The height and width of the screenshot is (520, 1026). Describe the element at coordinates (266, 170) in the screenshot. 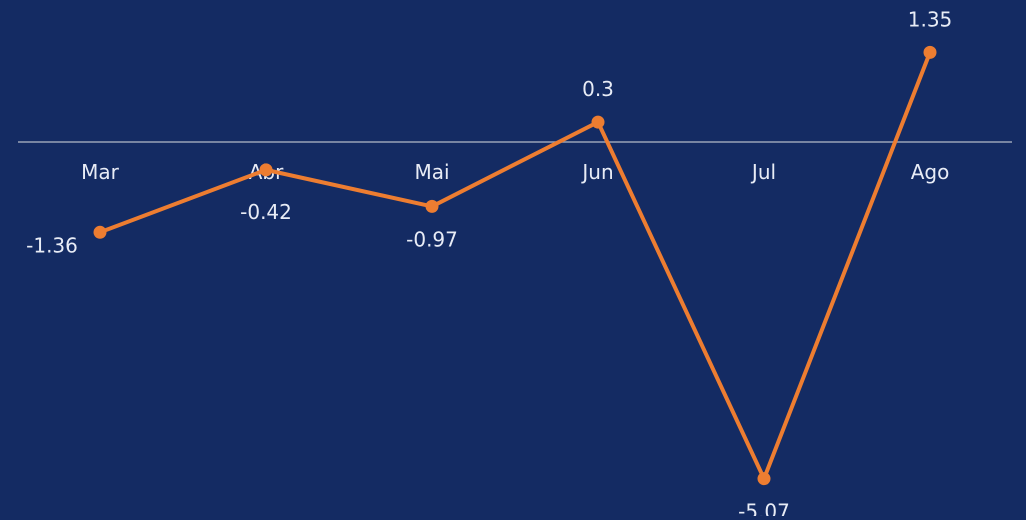

I see `data-point-abr` at that location.